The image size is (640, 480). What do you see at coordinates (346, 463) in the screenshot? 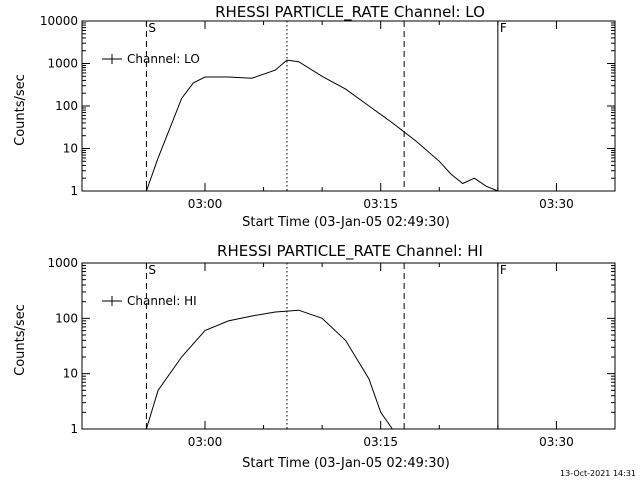
I see `x-axis-label-hi: Start Time (03-Jan-05 02:49:30)` at bounding box center [346, 463].